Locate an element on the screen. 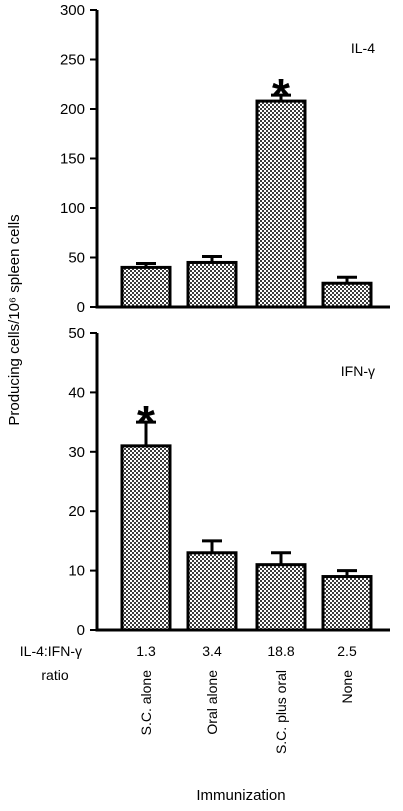 The image size is (403, 811). category-label: S.C. plus oral is located at coordinates (281, 712).